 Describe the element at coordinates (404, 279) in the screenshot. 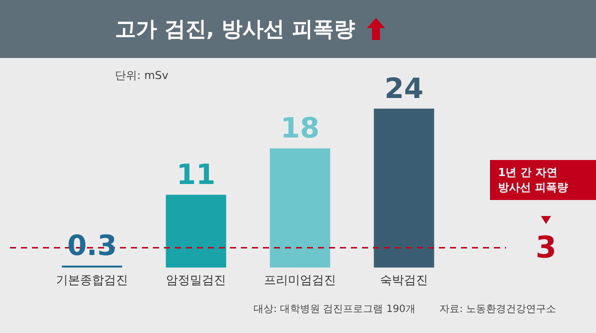

I see `x-tick-label: 숙박검진` at that location.